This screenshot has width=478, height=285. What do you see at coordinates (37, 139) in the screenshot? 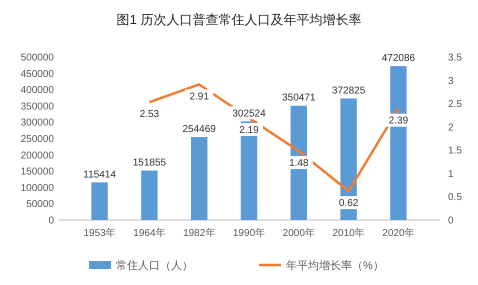
I see `y-tick-label: 250000` at bounding box center [37, 139].